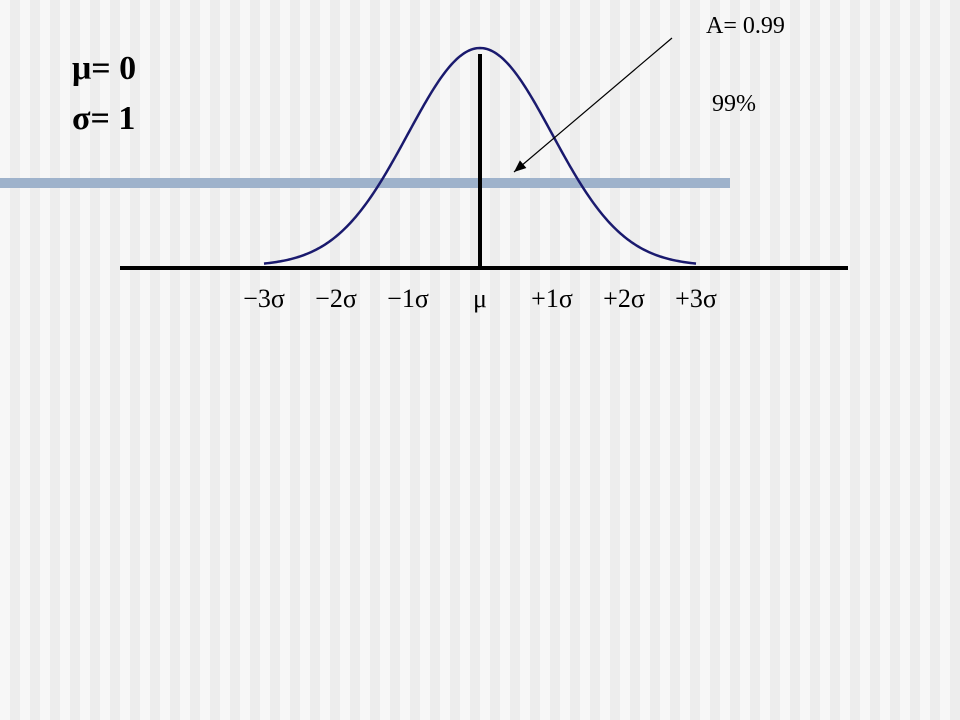 This screenshot has height=720, width=960. What do you see at coordinates (696, 298) in the screenshot?
I see `tick-label: +3σ` at bounding box center [696, 298].